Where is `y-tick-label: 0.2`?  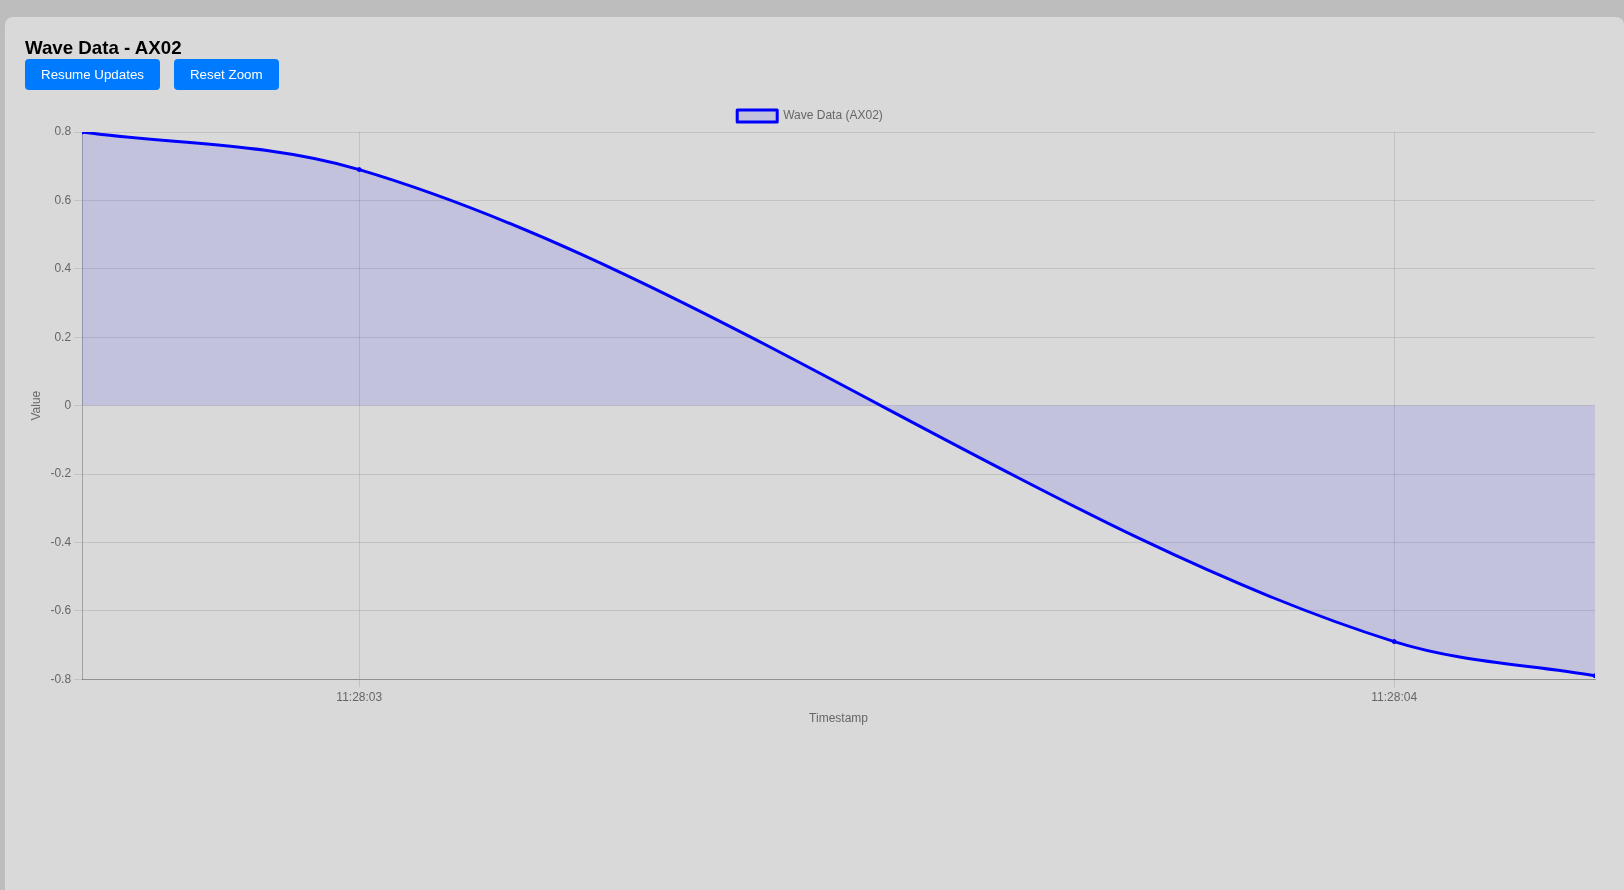
y-tick-label: 0.2 is located at coordinates (63, 336).